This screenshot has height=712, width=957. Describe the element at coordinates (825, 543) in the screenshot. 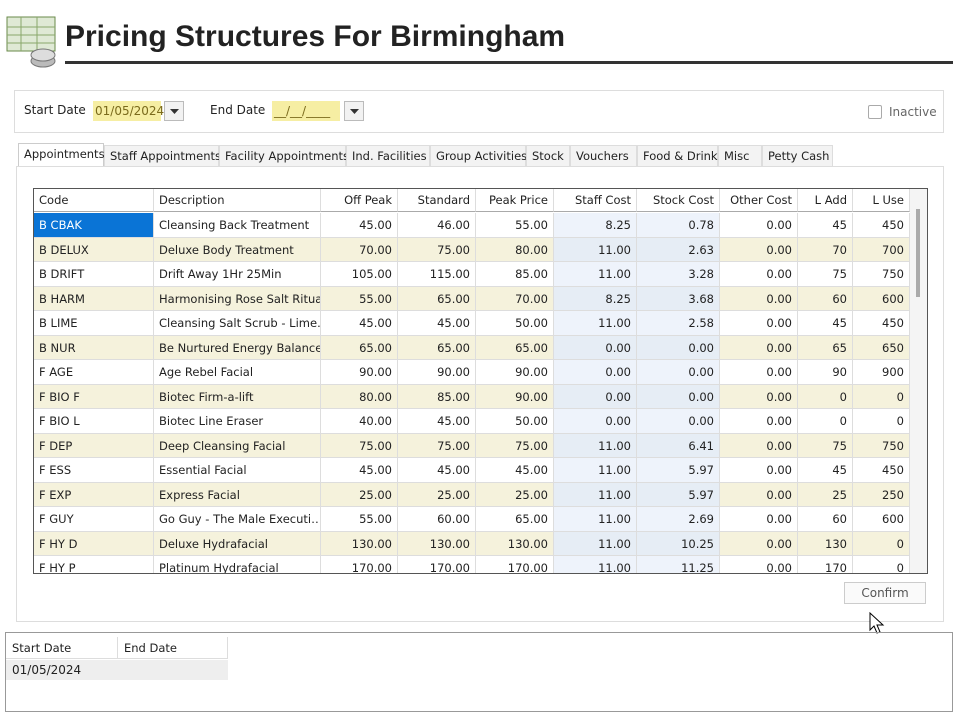

I see `table-cell: 130` at that location.